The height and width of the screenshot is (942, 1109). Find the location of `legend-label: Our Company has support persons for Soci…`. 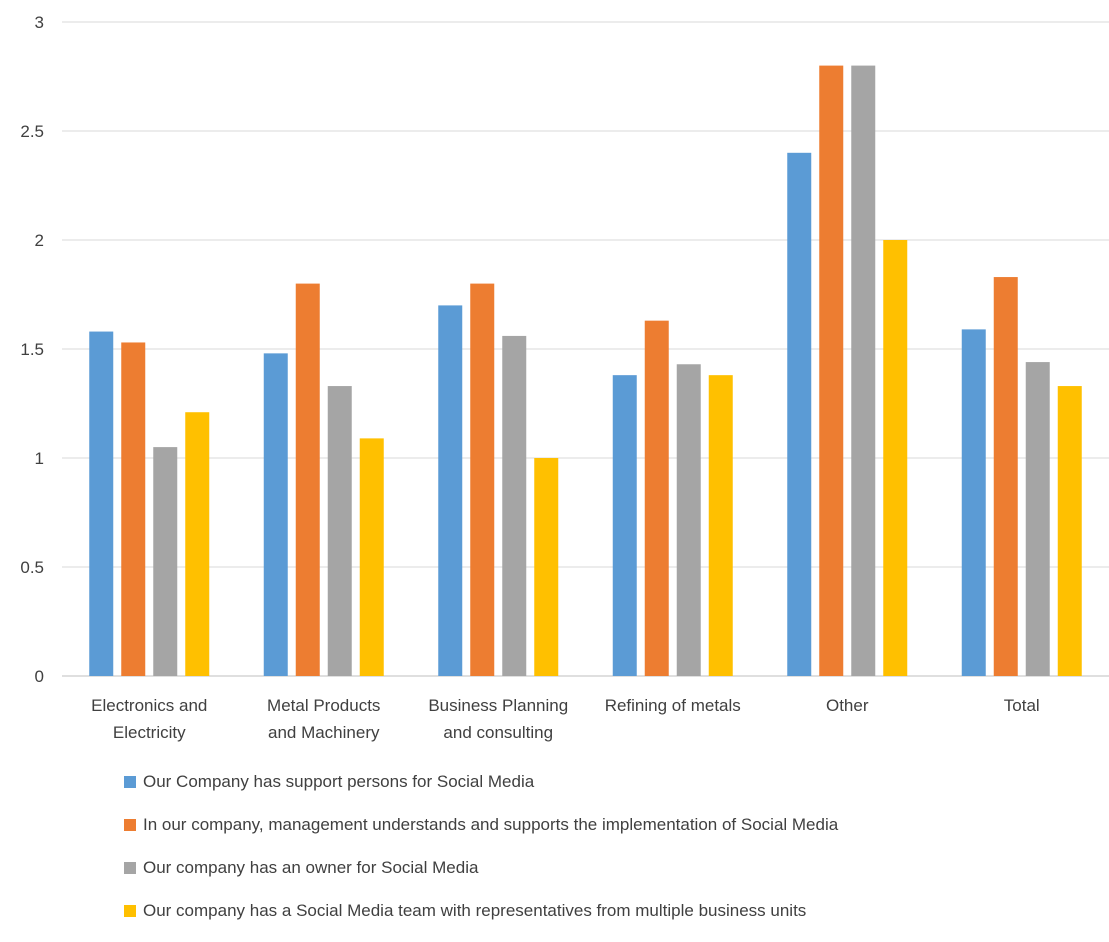

legend-label: Our Company has support persons for Soci… is located at coordinates (339, 781).